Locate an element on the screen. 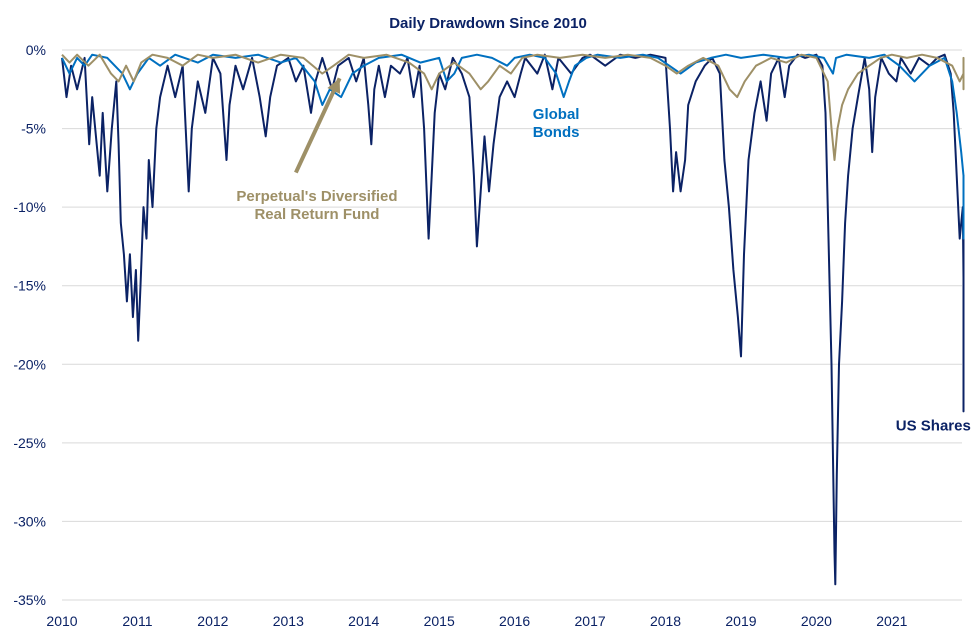 This screenshot has height=638, width=977. x-tick-label: 2020 is located at coordinates (816, 621).